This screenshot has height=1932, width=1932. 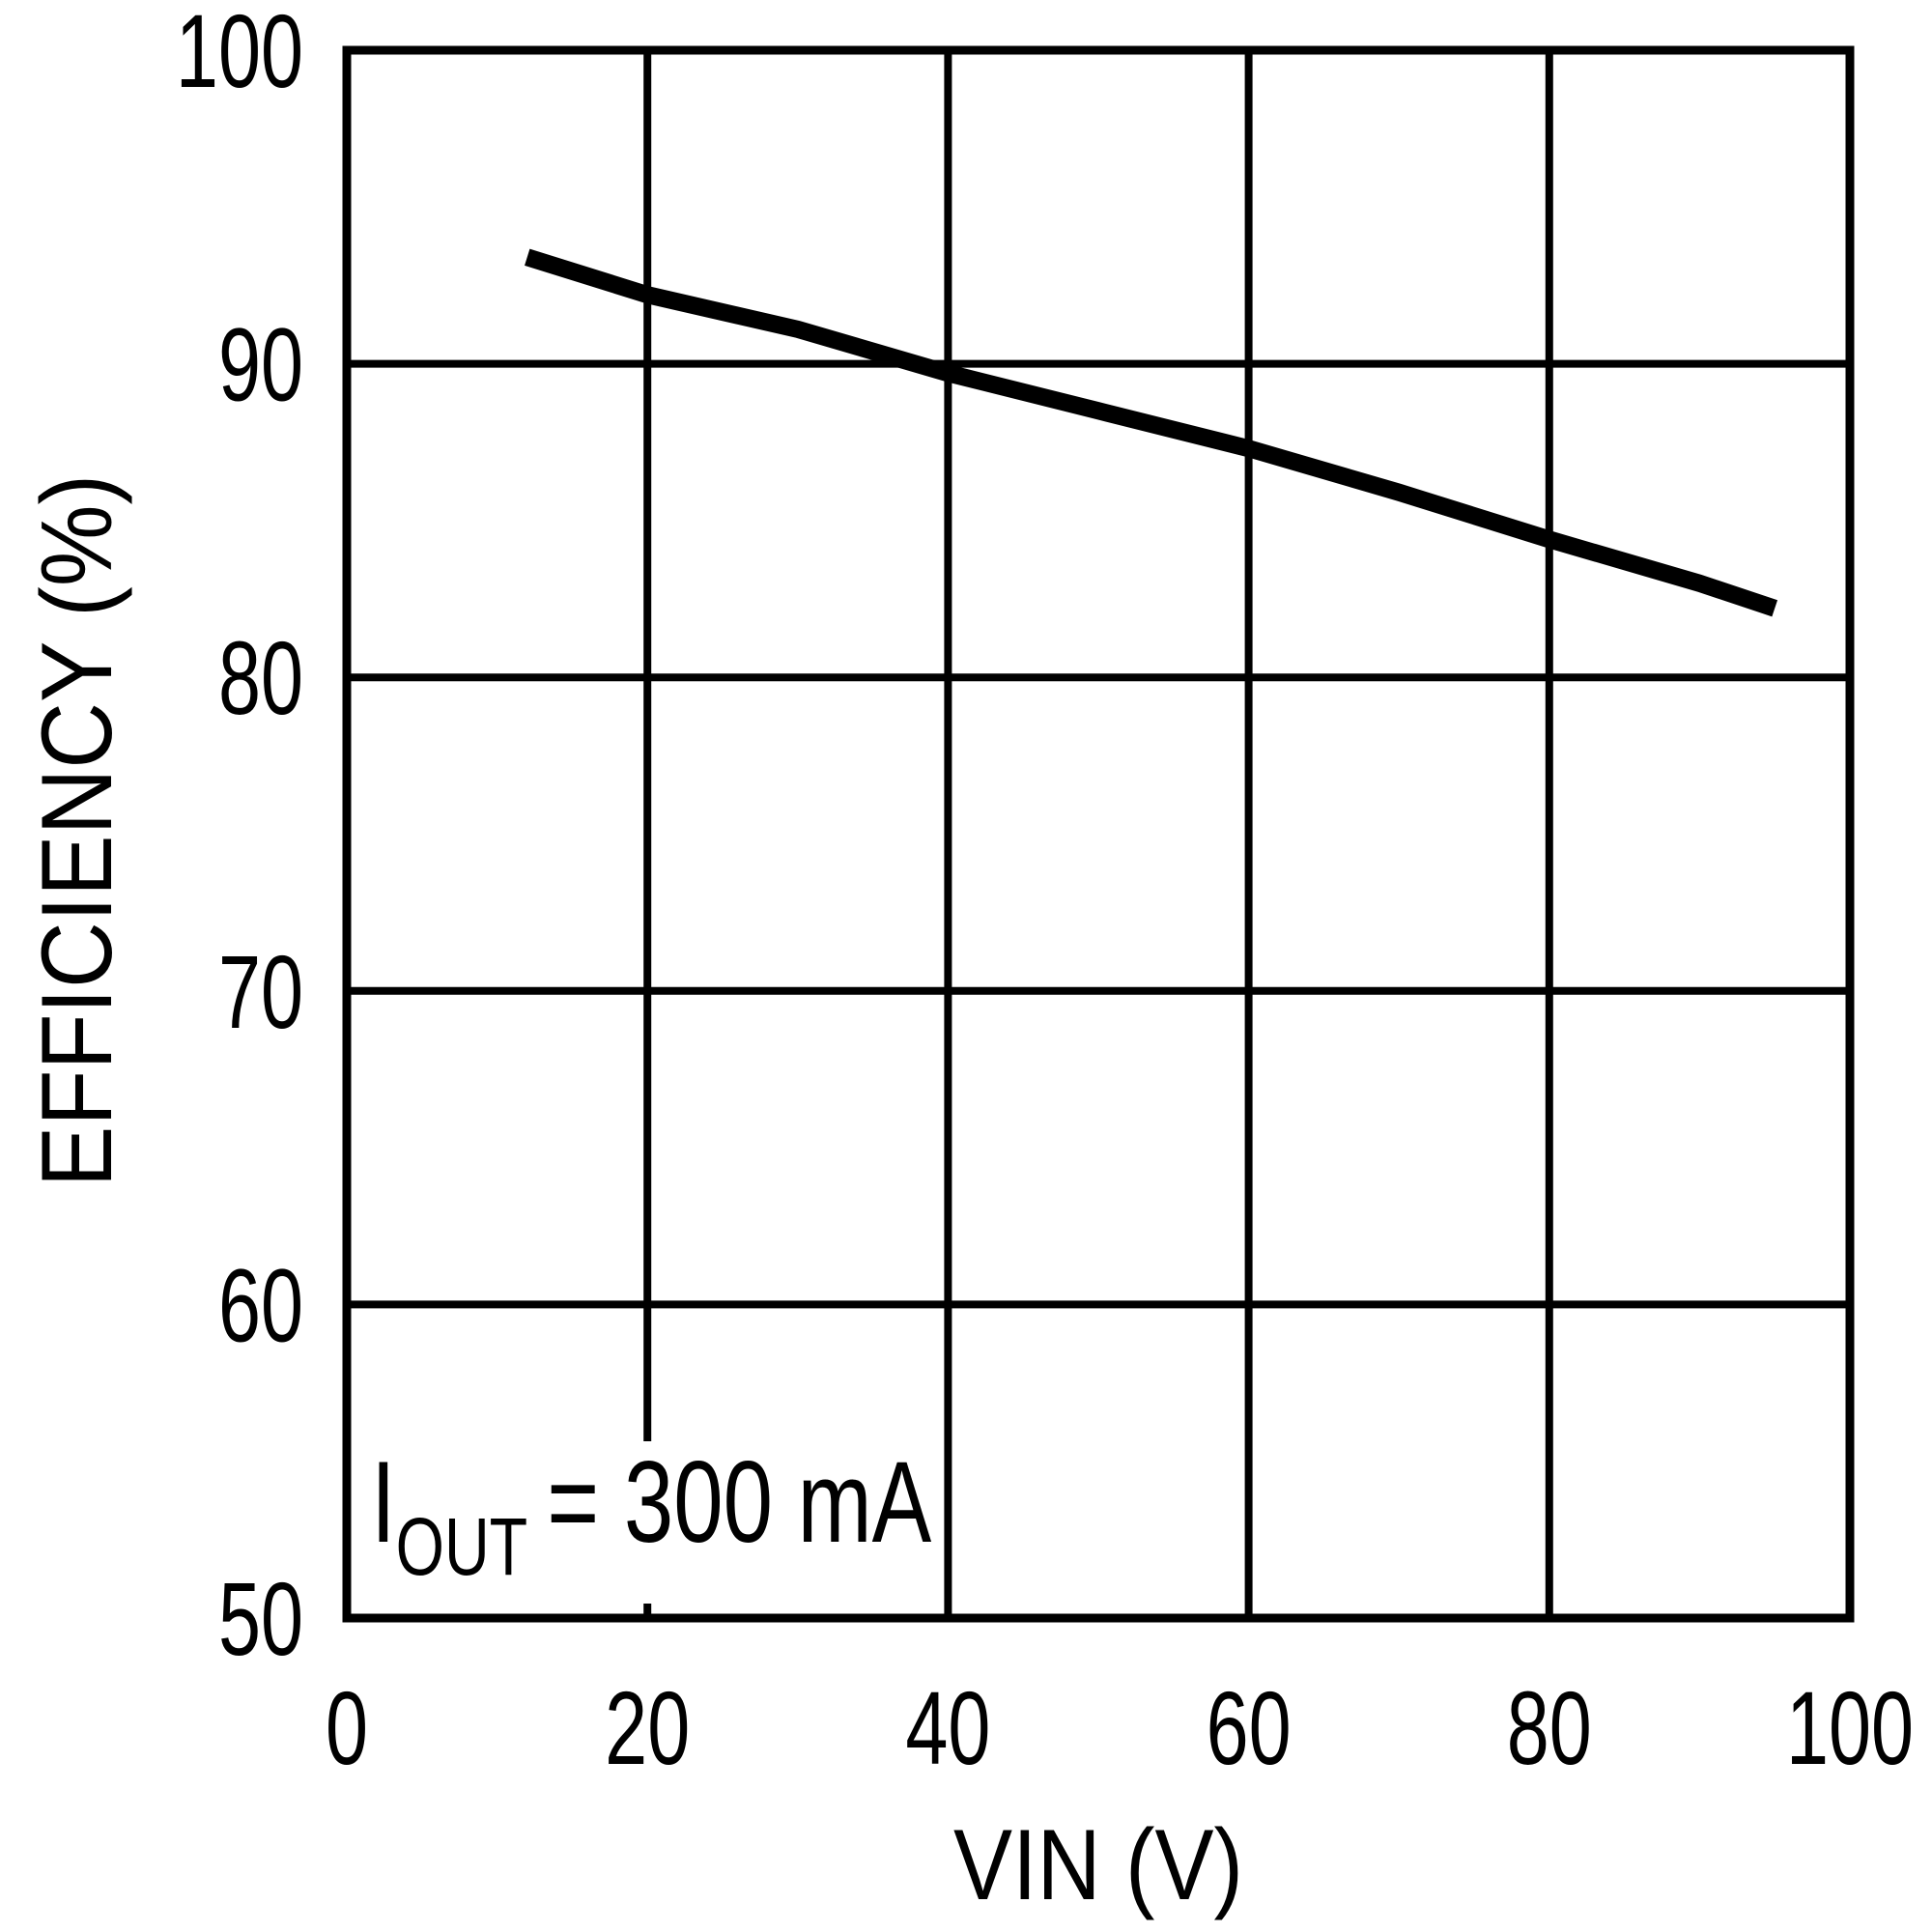 I want to click on x-tick-label: 60, so click(x=1249, y=1728).